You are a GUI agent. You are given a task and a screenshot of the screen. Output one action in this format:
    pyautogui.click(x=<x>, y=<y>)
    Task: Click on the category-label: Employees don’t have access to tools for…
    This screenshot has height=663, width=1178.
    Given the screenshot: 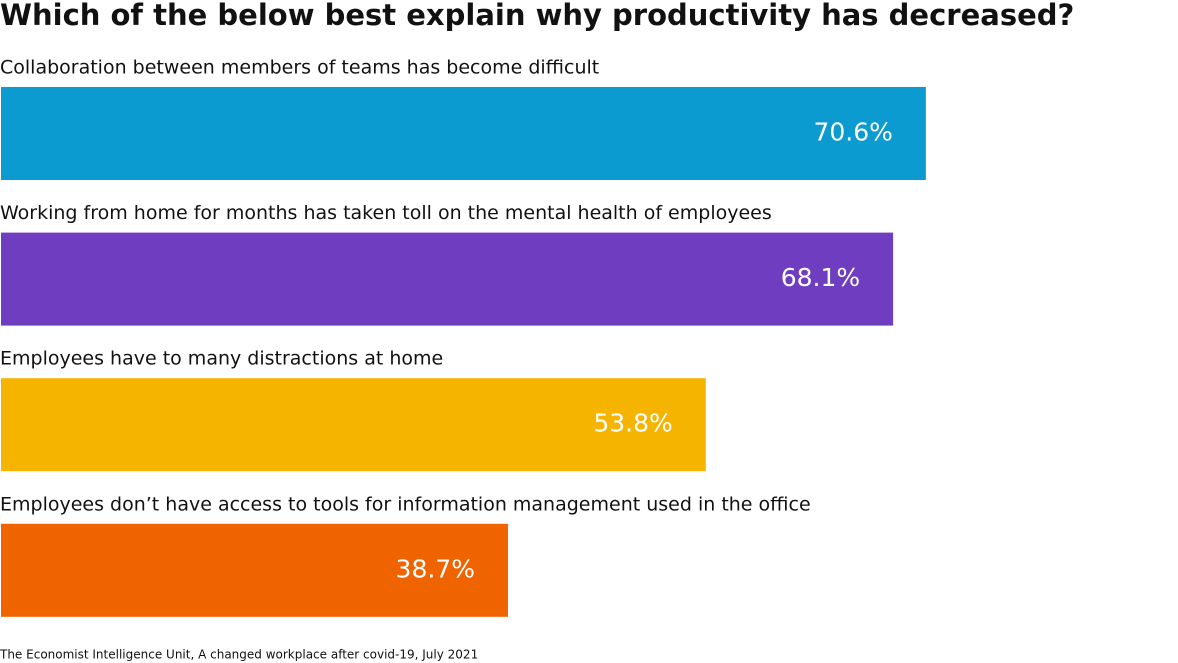 What is the action you would take?
    pyautogui.click(x=405, y=504)
    